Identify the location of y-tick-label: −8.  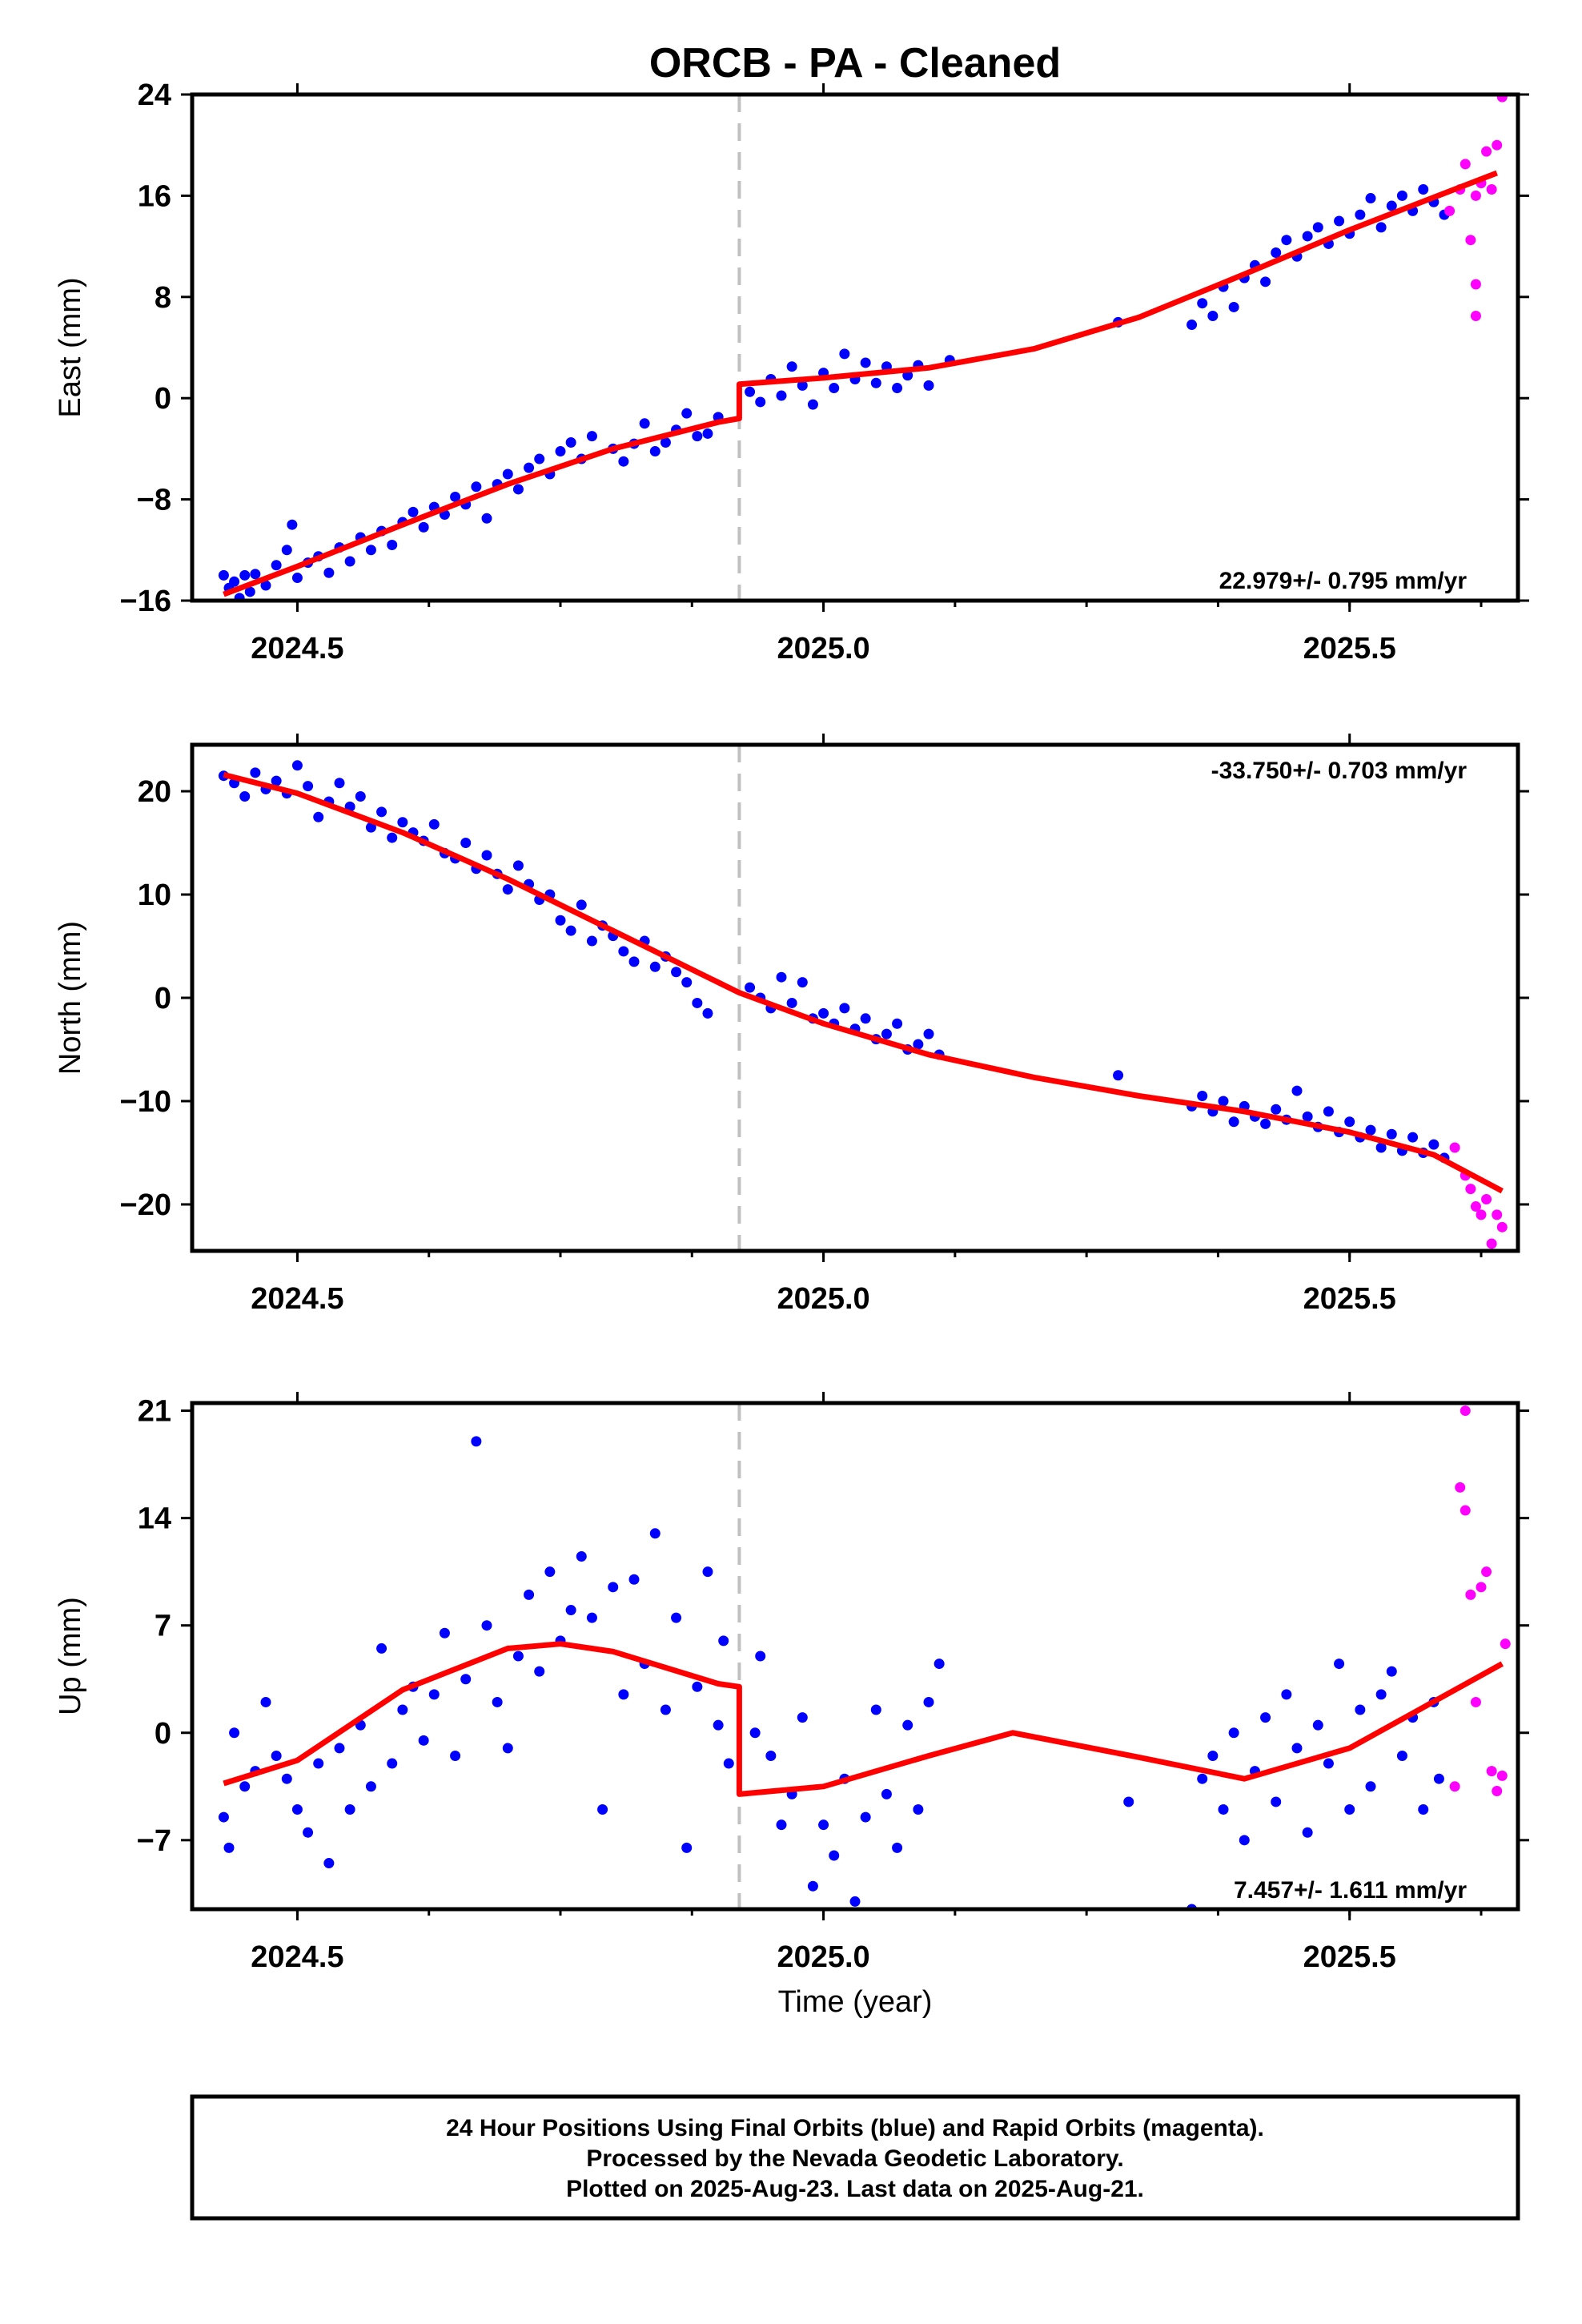
(154, 500).